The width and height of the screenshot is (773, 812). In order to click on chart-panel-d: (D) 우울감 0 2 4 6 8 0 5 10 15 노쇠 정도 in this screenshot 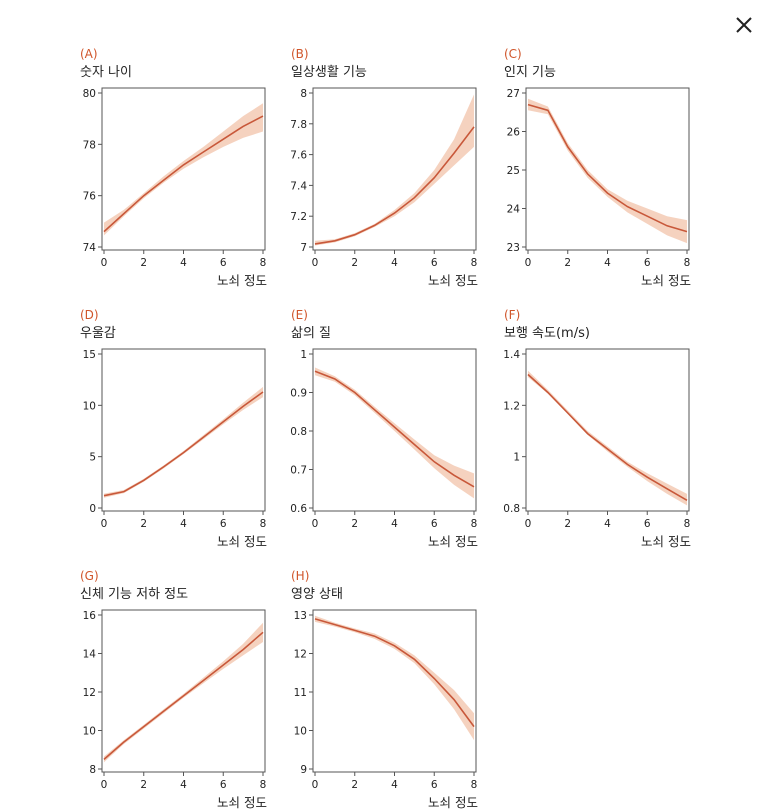, I will do `click(173, 428)`.